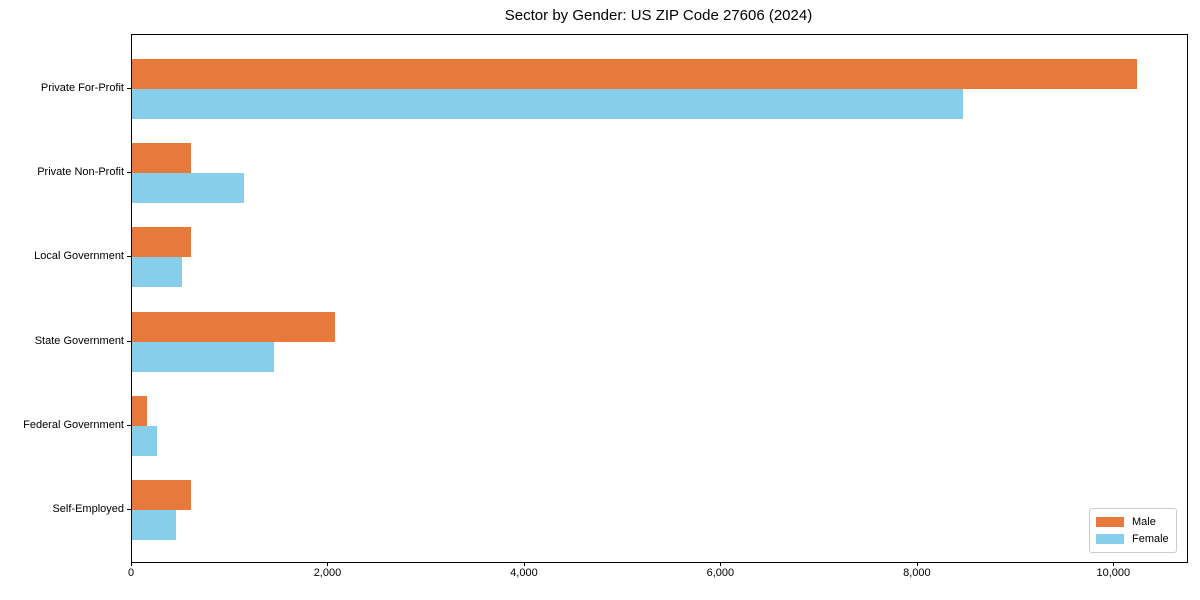  Describe the element at coordinates (720, 573) in the screenshot. I see `x-tick-label-6-000: 6,000` at that location.